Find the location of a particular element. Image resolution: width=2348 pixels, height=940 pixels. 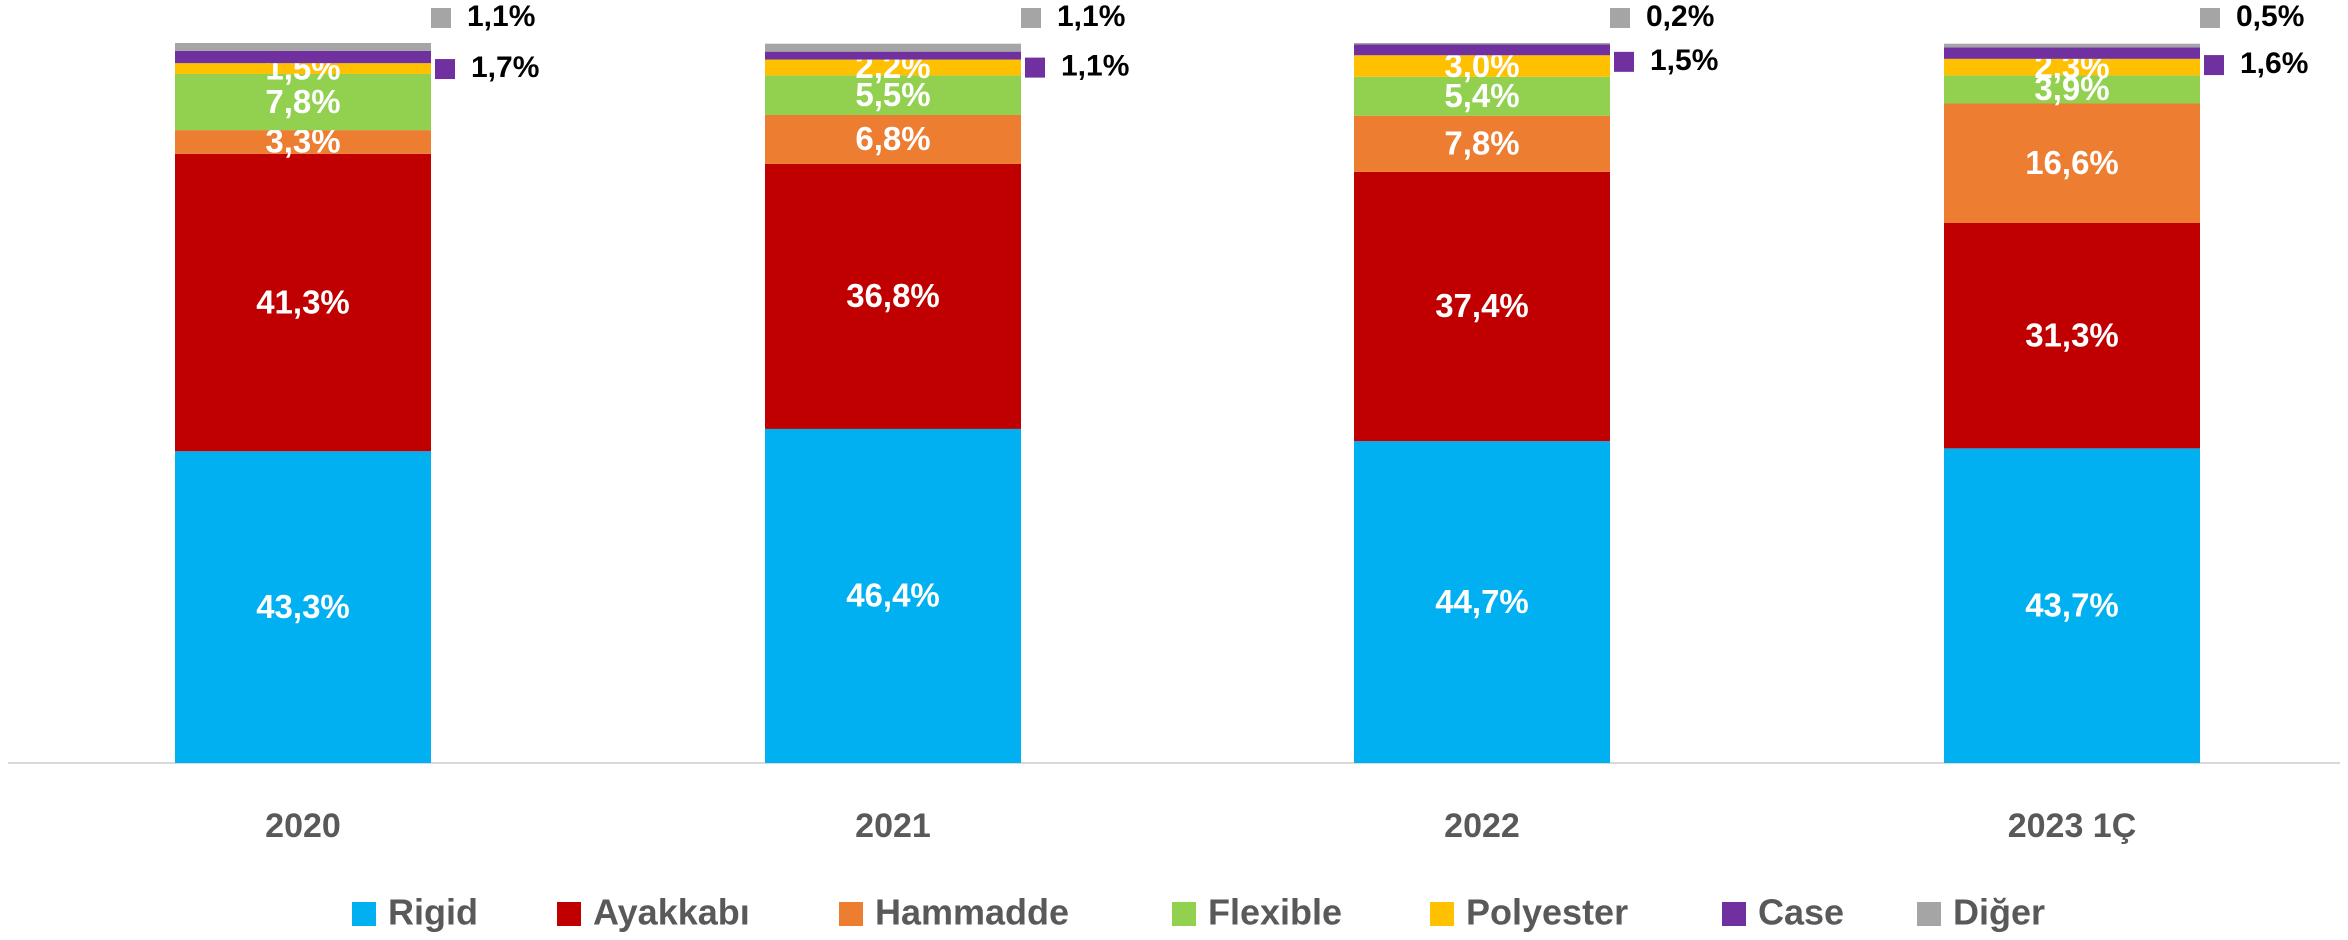

data-label: 43,3% is located at coordinates (303, 606).